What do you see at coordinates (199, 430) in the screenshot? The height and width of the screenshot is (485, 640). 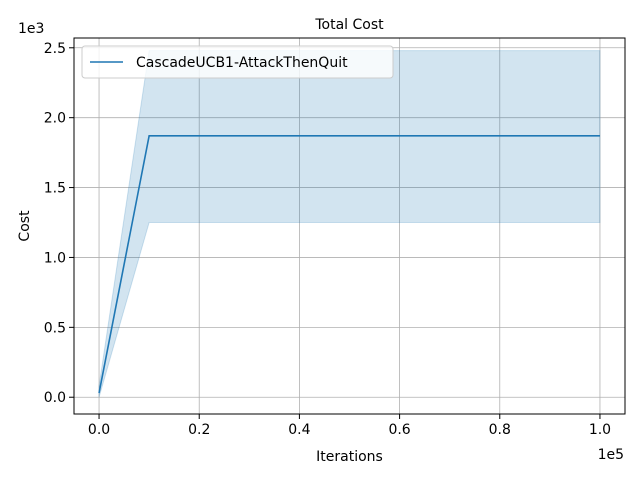 I see `x-tick-label: 0.2` at bounding box center [199, 430].